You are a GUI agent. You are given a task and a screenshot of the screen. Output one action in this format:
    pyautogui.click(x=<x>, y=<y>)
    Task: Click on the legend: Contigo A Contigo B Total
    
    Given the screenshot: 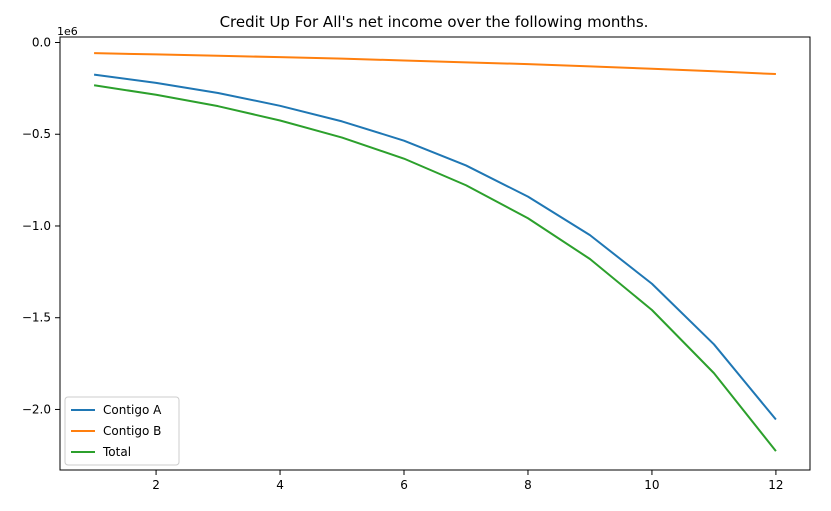 What is the action you would take?
    pyautogui.click(x=122, y=431)
    